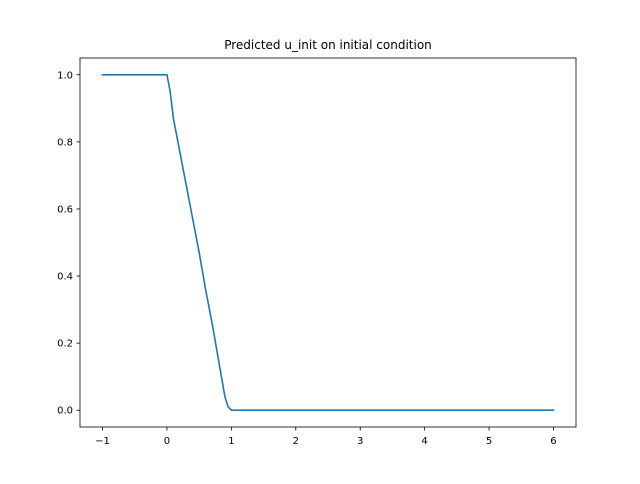 The height and width of the screenshot is (484, 640). What do you see at coordinates (68, 243) in the screenshot?
I see `y-axis: 0.0 0.2 0.4 0.6 0.8 1.0` at bounding box center [68, 243].